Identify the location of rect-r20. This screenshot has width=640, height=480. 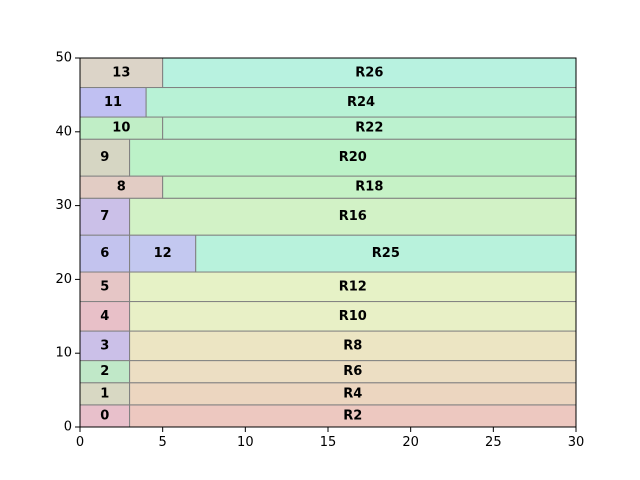
(353, 157).